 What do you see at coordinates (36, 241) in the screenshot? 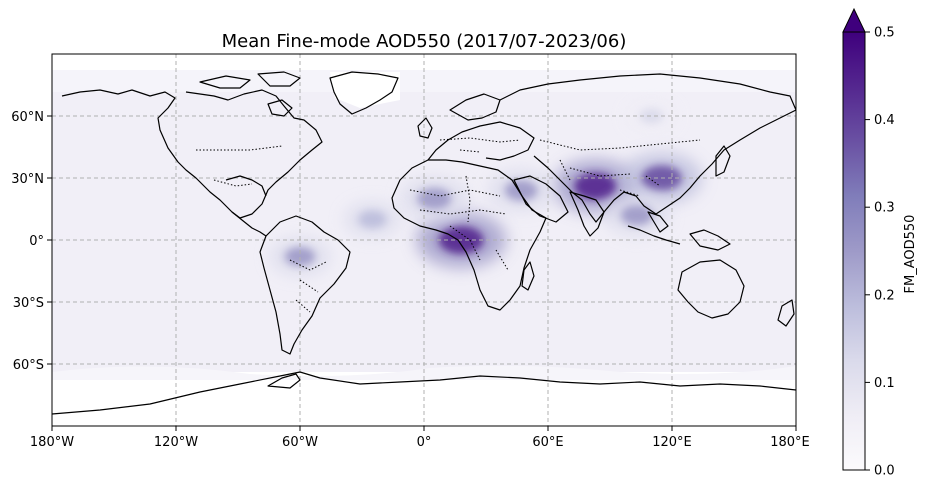
I see `y-tick-label: 0°` at bounding box center [36, 241].